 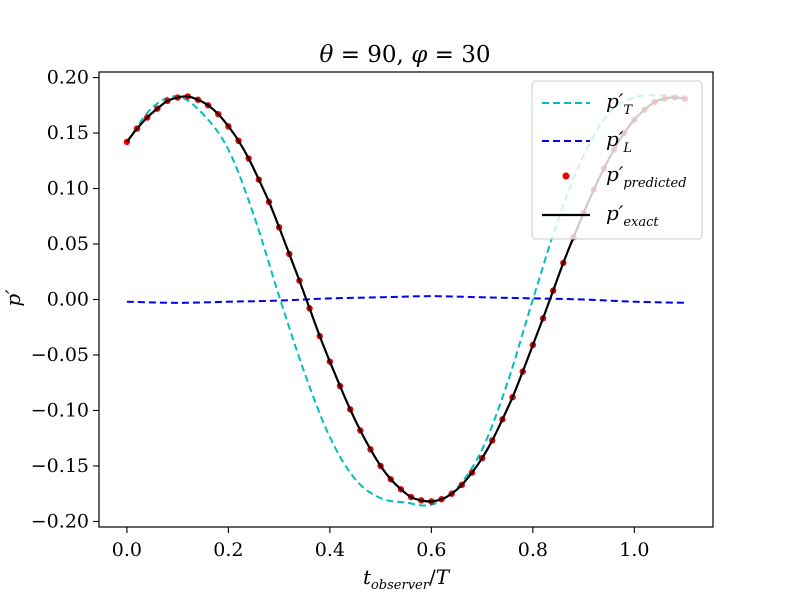 I want to click on y-axis-label: p′, so click(x=13, y=298).